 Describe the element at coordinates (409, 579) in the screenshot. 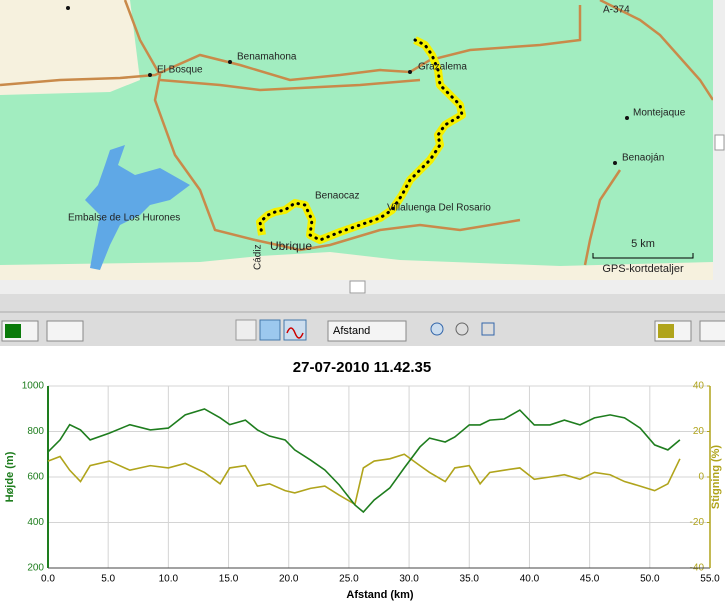

I see `x-tick-label: 30.0` at that location.